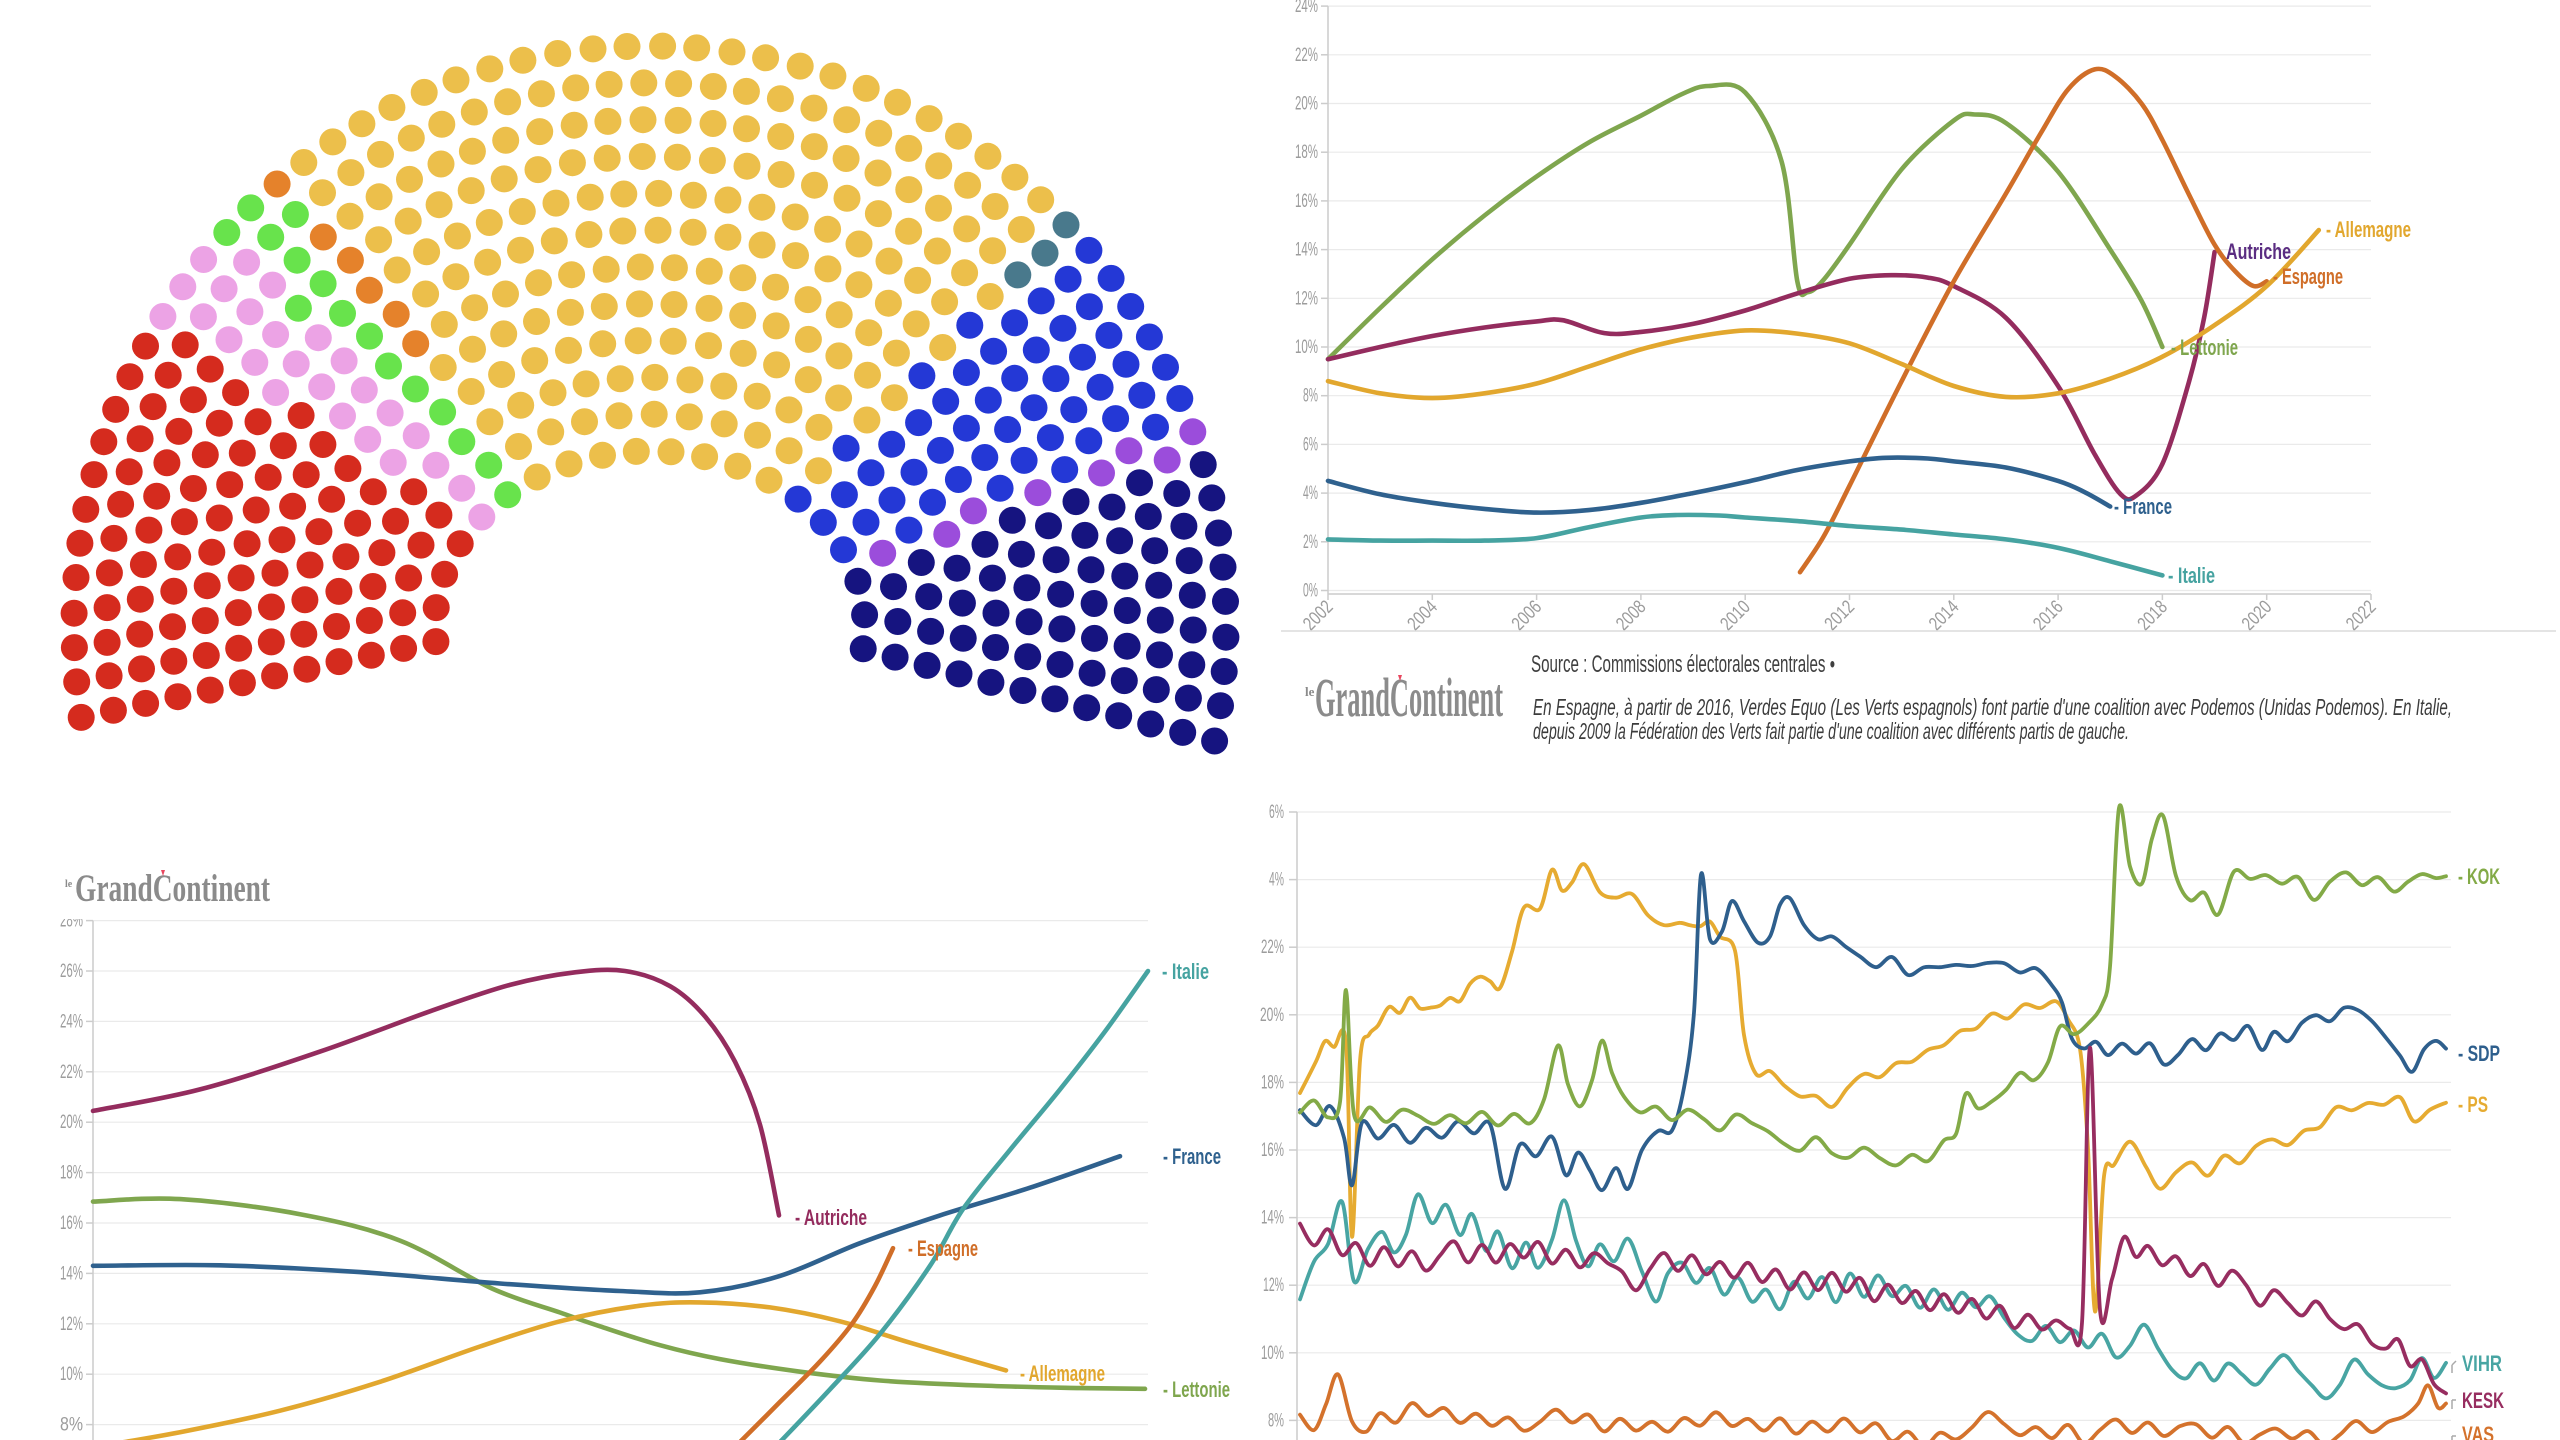 Image resolution: width=2560 pixels, height=1440 pixels. I want to click on svg-text: VAS, so click(2478, 1431).